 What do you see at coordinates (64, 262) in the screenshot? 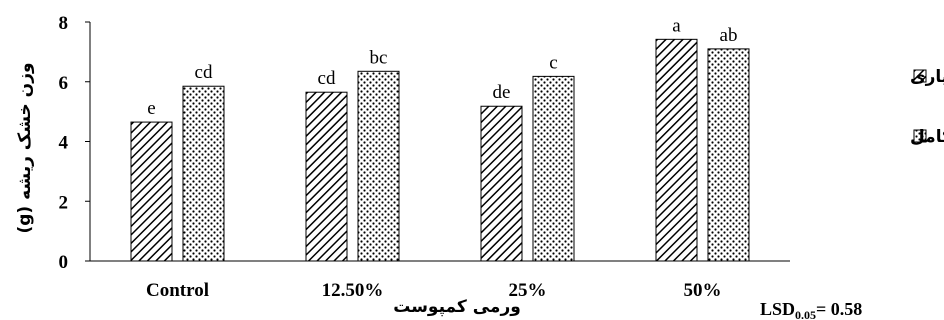
I see `y-tick-label: 0` at bounding box center [64, 262].